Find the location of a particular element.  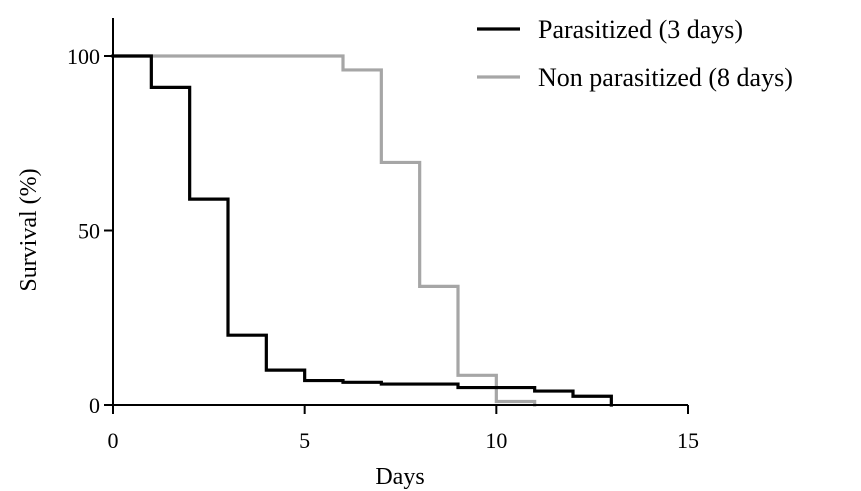

x-tick-label: 0 is located at coordinates (113, 440).